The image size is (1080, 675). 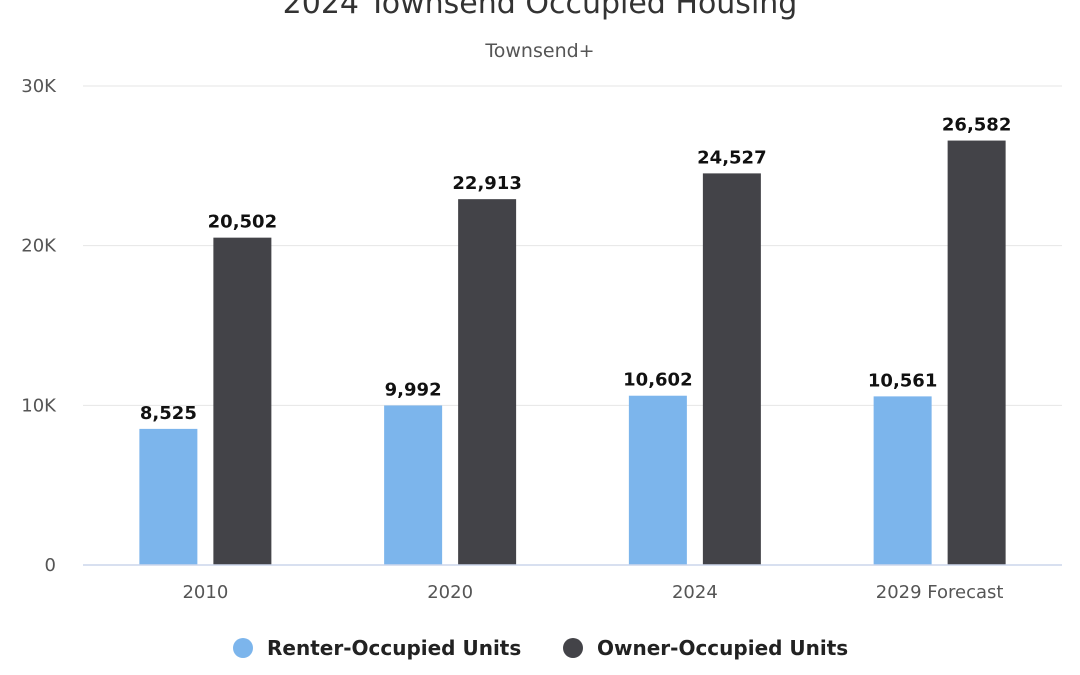 I want to click on data-label: 20,502, so click(x=242, y=222).